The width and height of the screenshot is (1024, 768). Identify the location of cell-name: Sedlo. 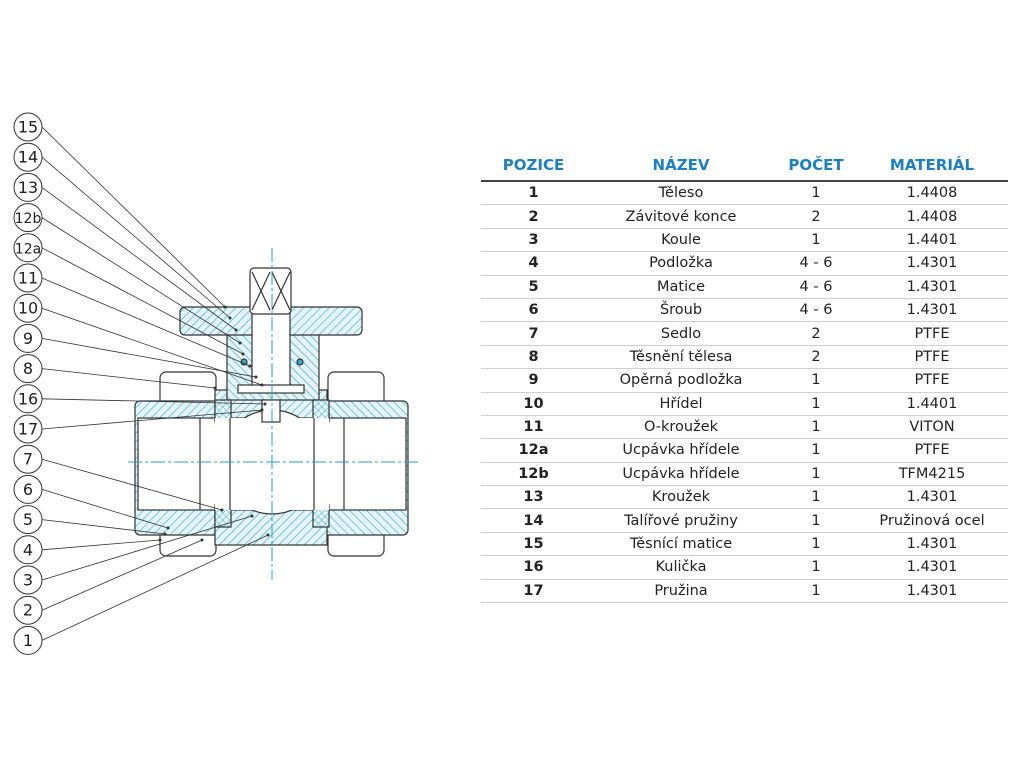
(681, 333).